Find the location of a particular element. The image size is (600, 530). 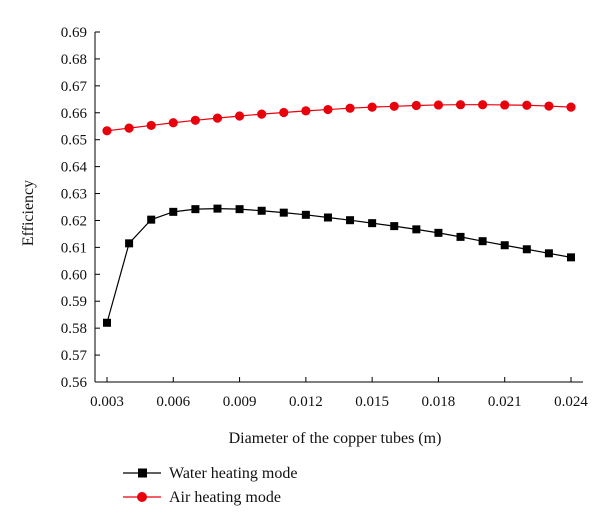

x-tick-label: 0.009 is located at coordinates (240, 402).